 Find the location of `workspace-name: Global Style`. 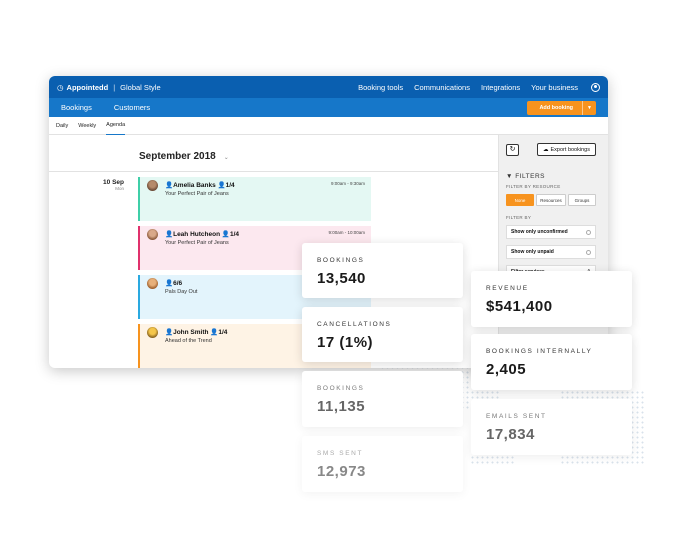

workspace-name: Global Style is located at coordinates (140, 87).